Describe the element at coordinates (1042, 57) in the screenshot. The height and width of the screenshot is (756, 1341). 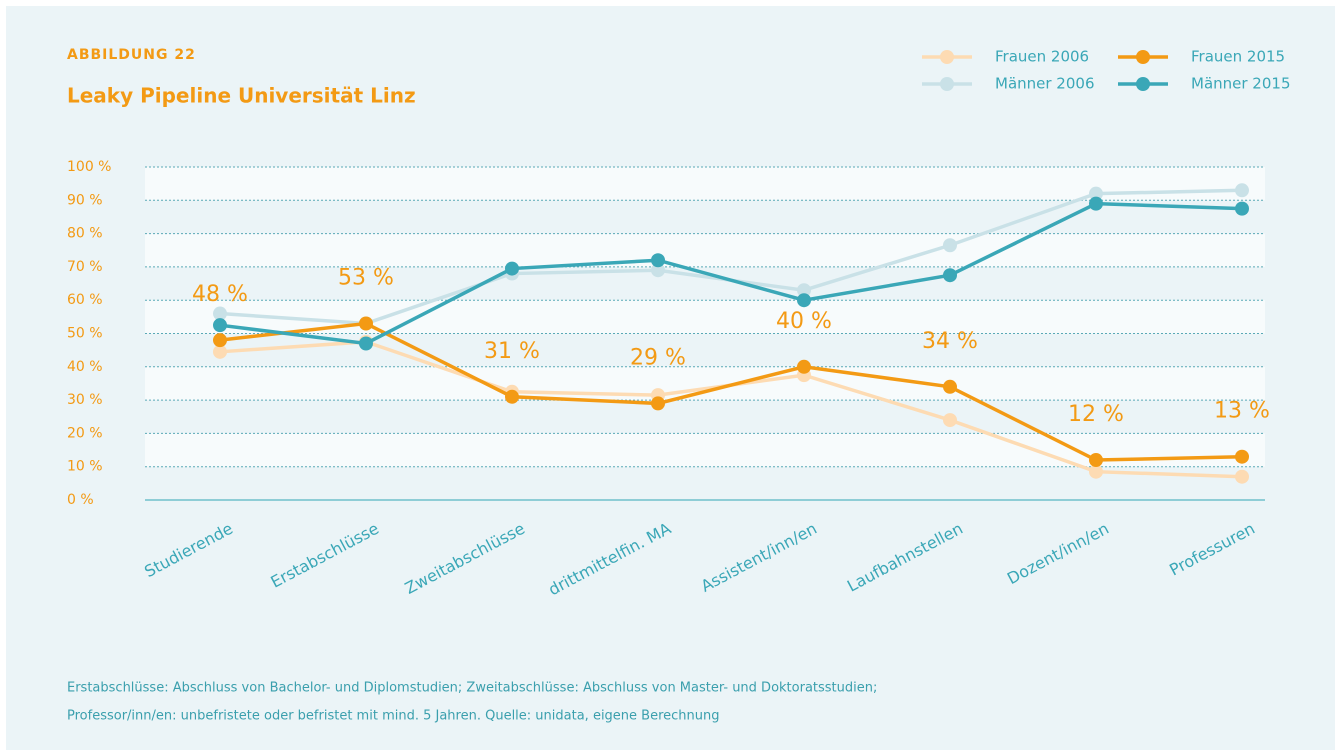
I see `legend-label: Frauen 2006` at that location.